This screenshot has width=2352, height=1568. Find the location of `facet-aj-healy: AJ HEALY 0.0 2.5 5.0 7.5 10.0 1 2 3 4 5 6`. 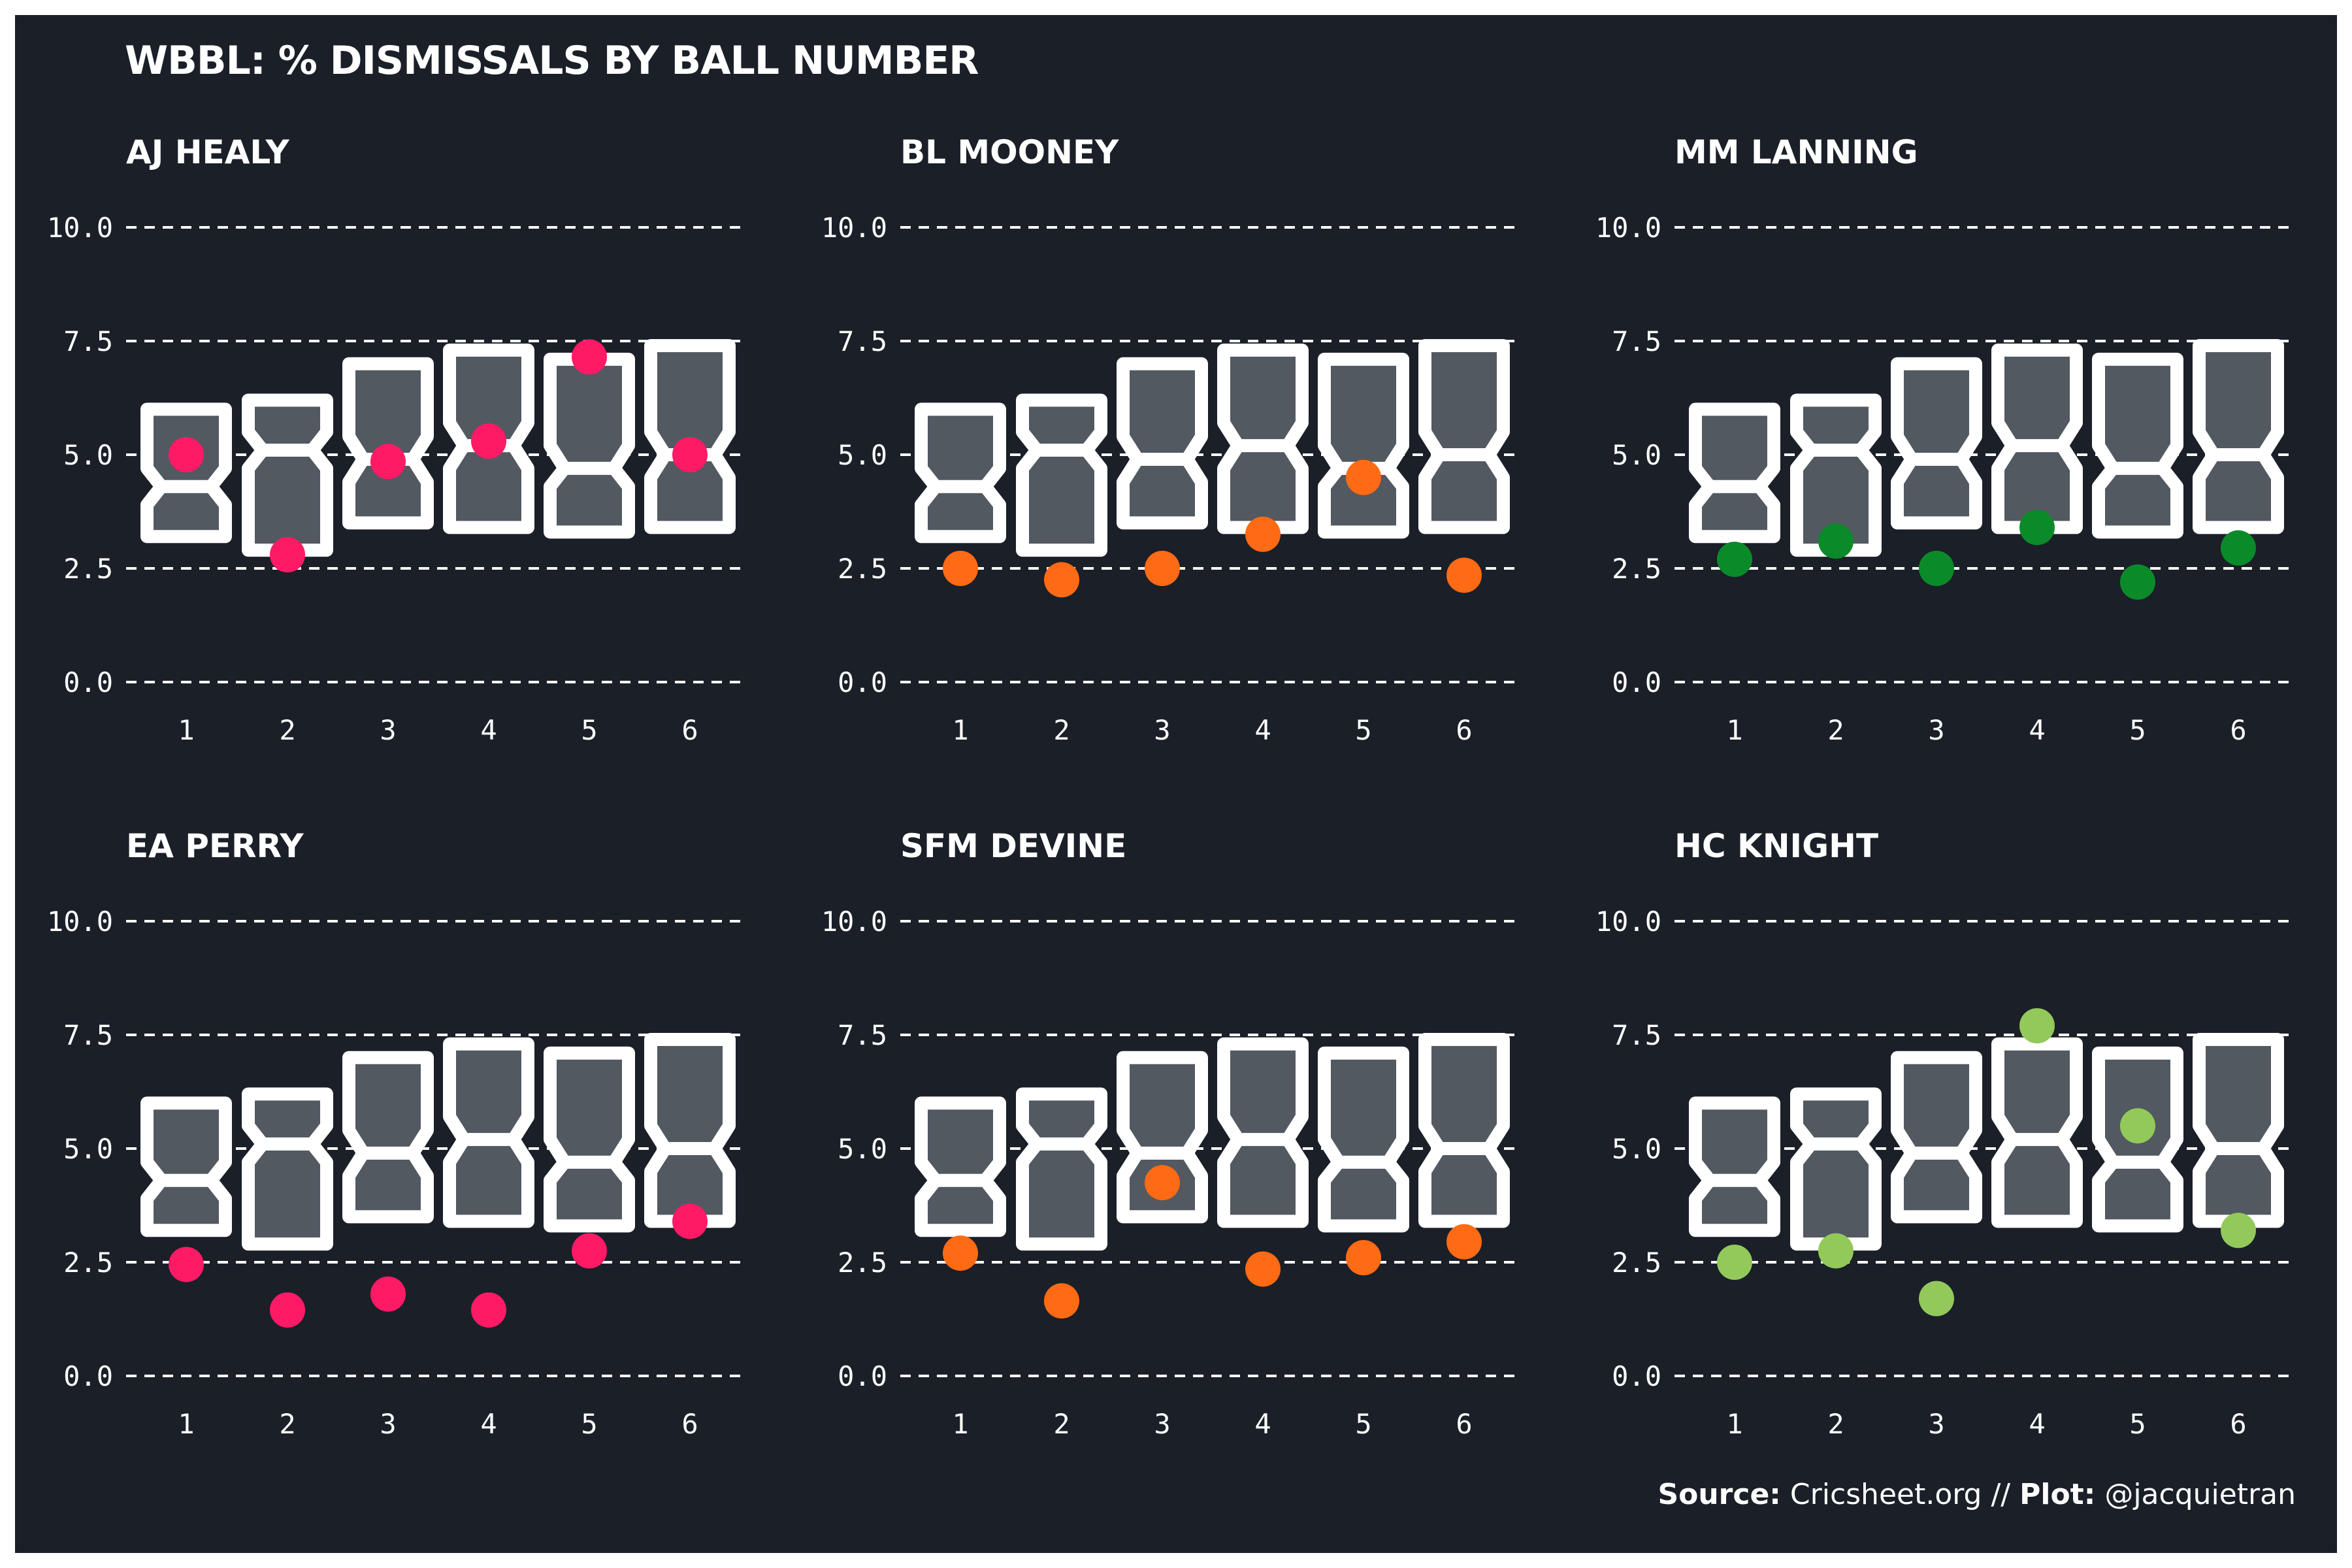

facet-aj-healy: AJ HEALY 0.0 2.5 5.0 7.5 10.0 1 2 3 4 5 6 is located at coordinates (394, 439).